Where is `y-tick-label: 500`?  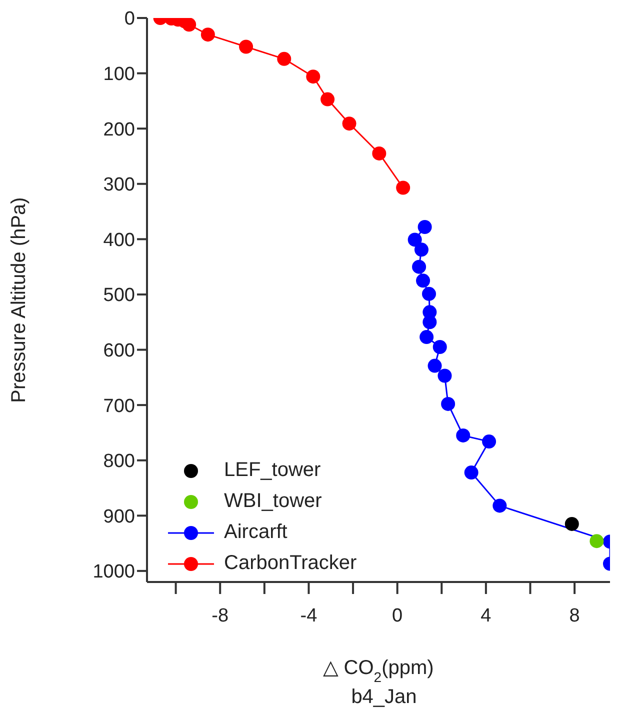 y-tick-label: 500 is located at coordinates (119, 295).